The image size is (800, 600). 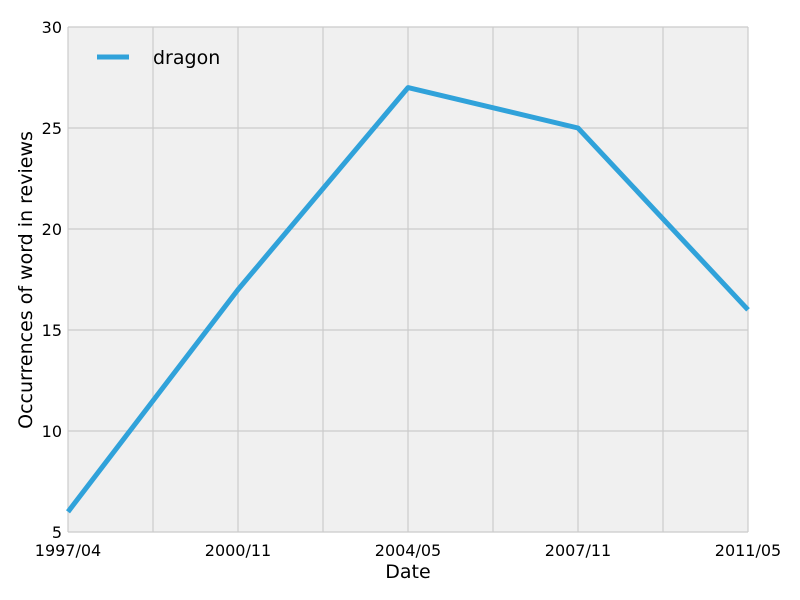 What do you see at coordinates (186, 58) in the screenshot?
I see `legend-label-dragon: dragon` at bounding box center [186, 58].